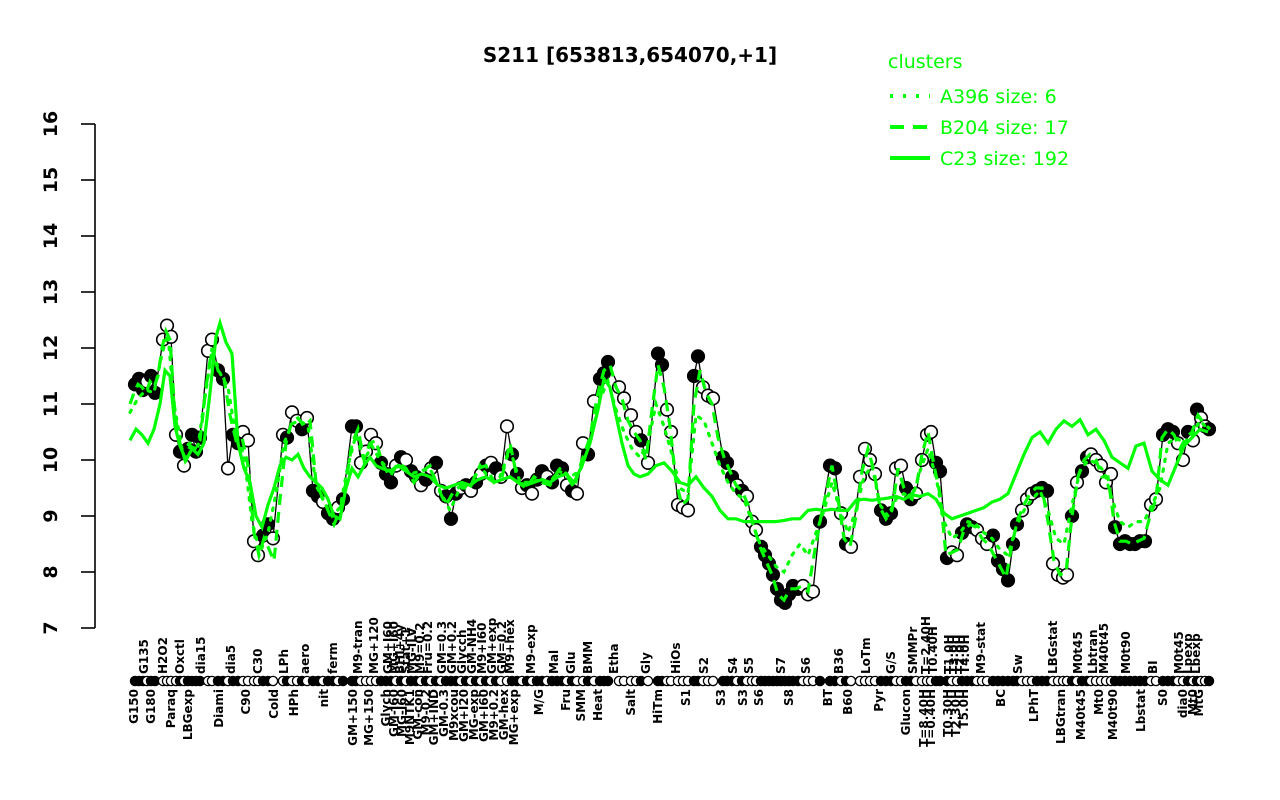  I want to click on y-axis: 7 8 9 10 11 12 13 14 15 16, so click(68, 373).